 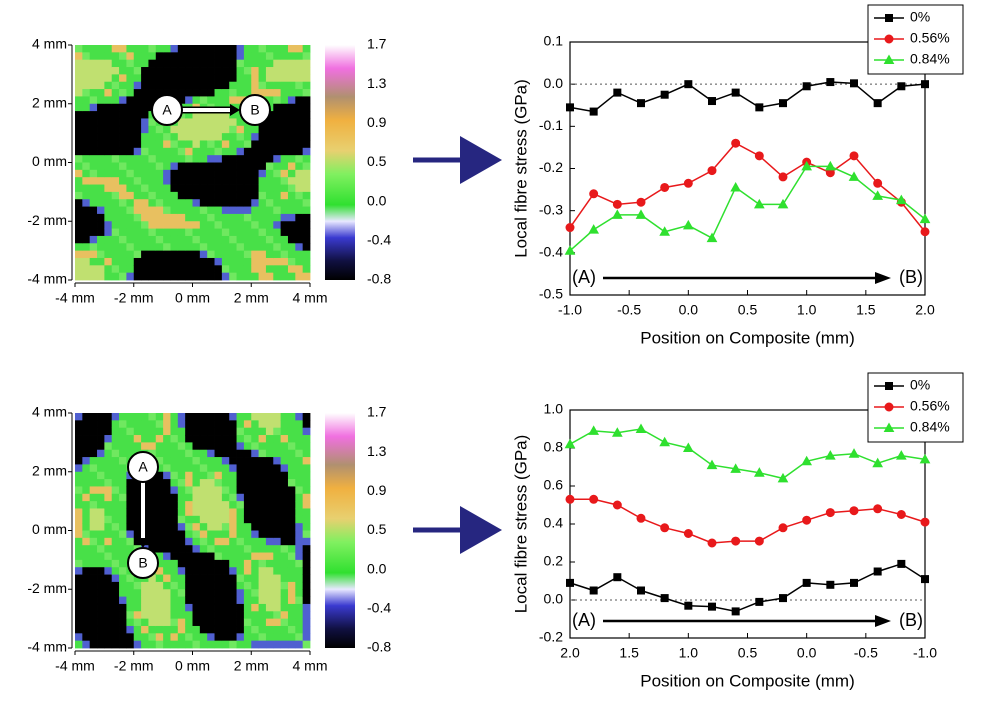 I want to click on point-marker, so click(x=143, y=467).